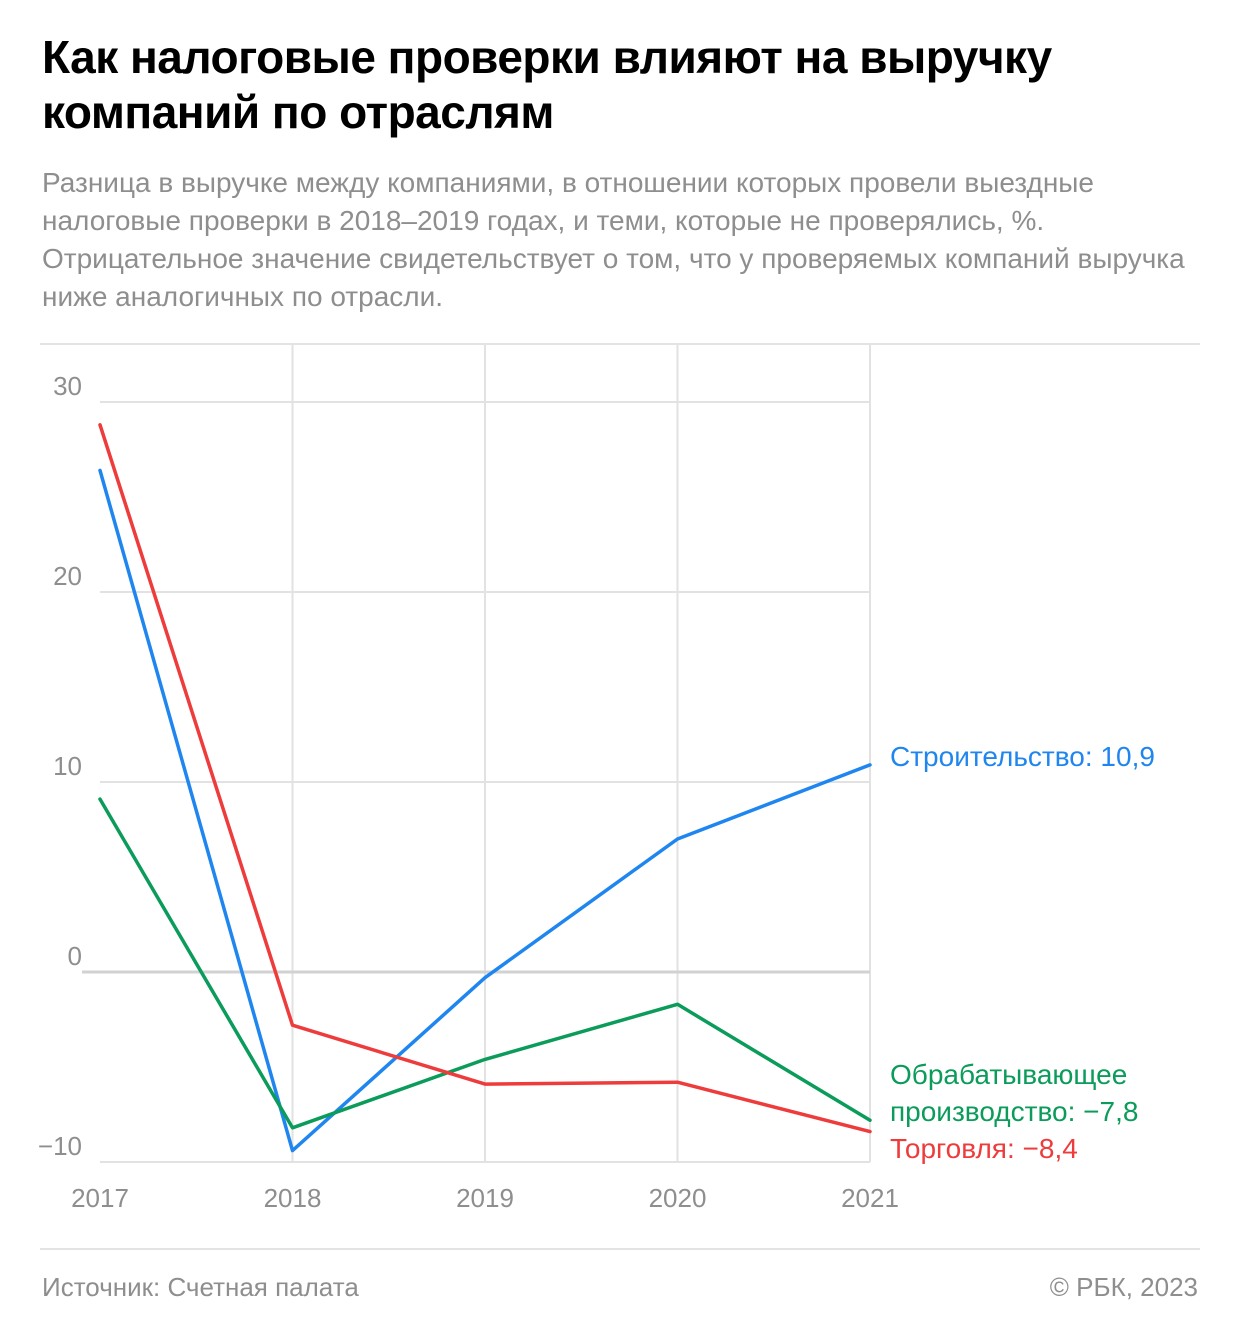 Image resolution: width=1240 pixels, height=1338 pixels. What do you see at coordinates (100, 1198) in the screenshot?
I see `x-tick-label: 2017` at bounding box center [100, 1198].